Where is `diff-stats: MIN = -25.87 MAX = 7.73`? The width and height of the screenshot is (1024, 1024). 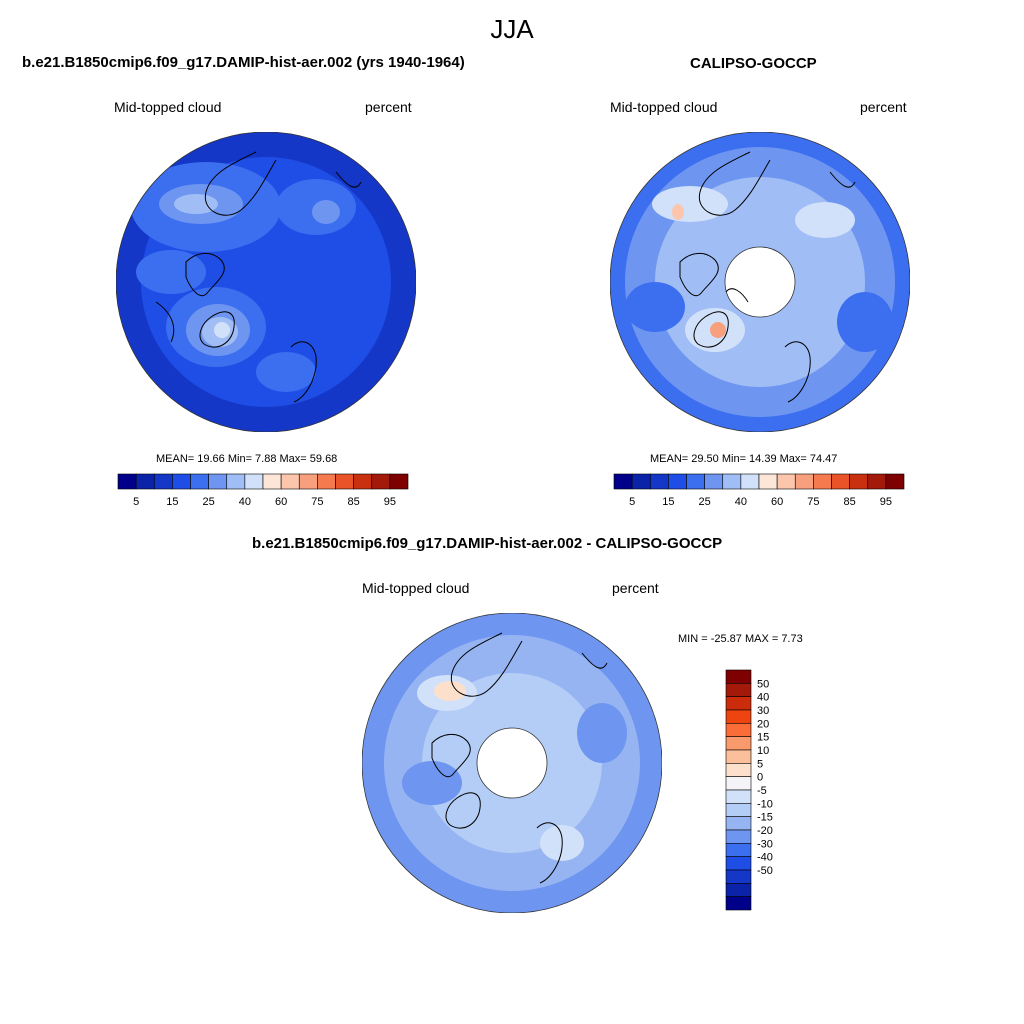
diff-stats: MIN = -25.87 MAX = 7.73 is located at coordinates (740, 639).